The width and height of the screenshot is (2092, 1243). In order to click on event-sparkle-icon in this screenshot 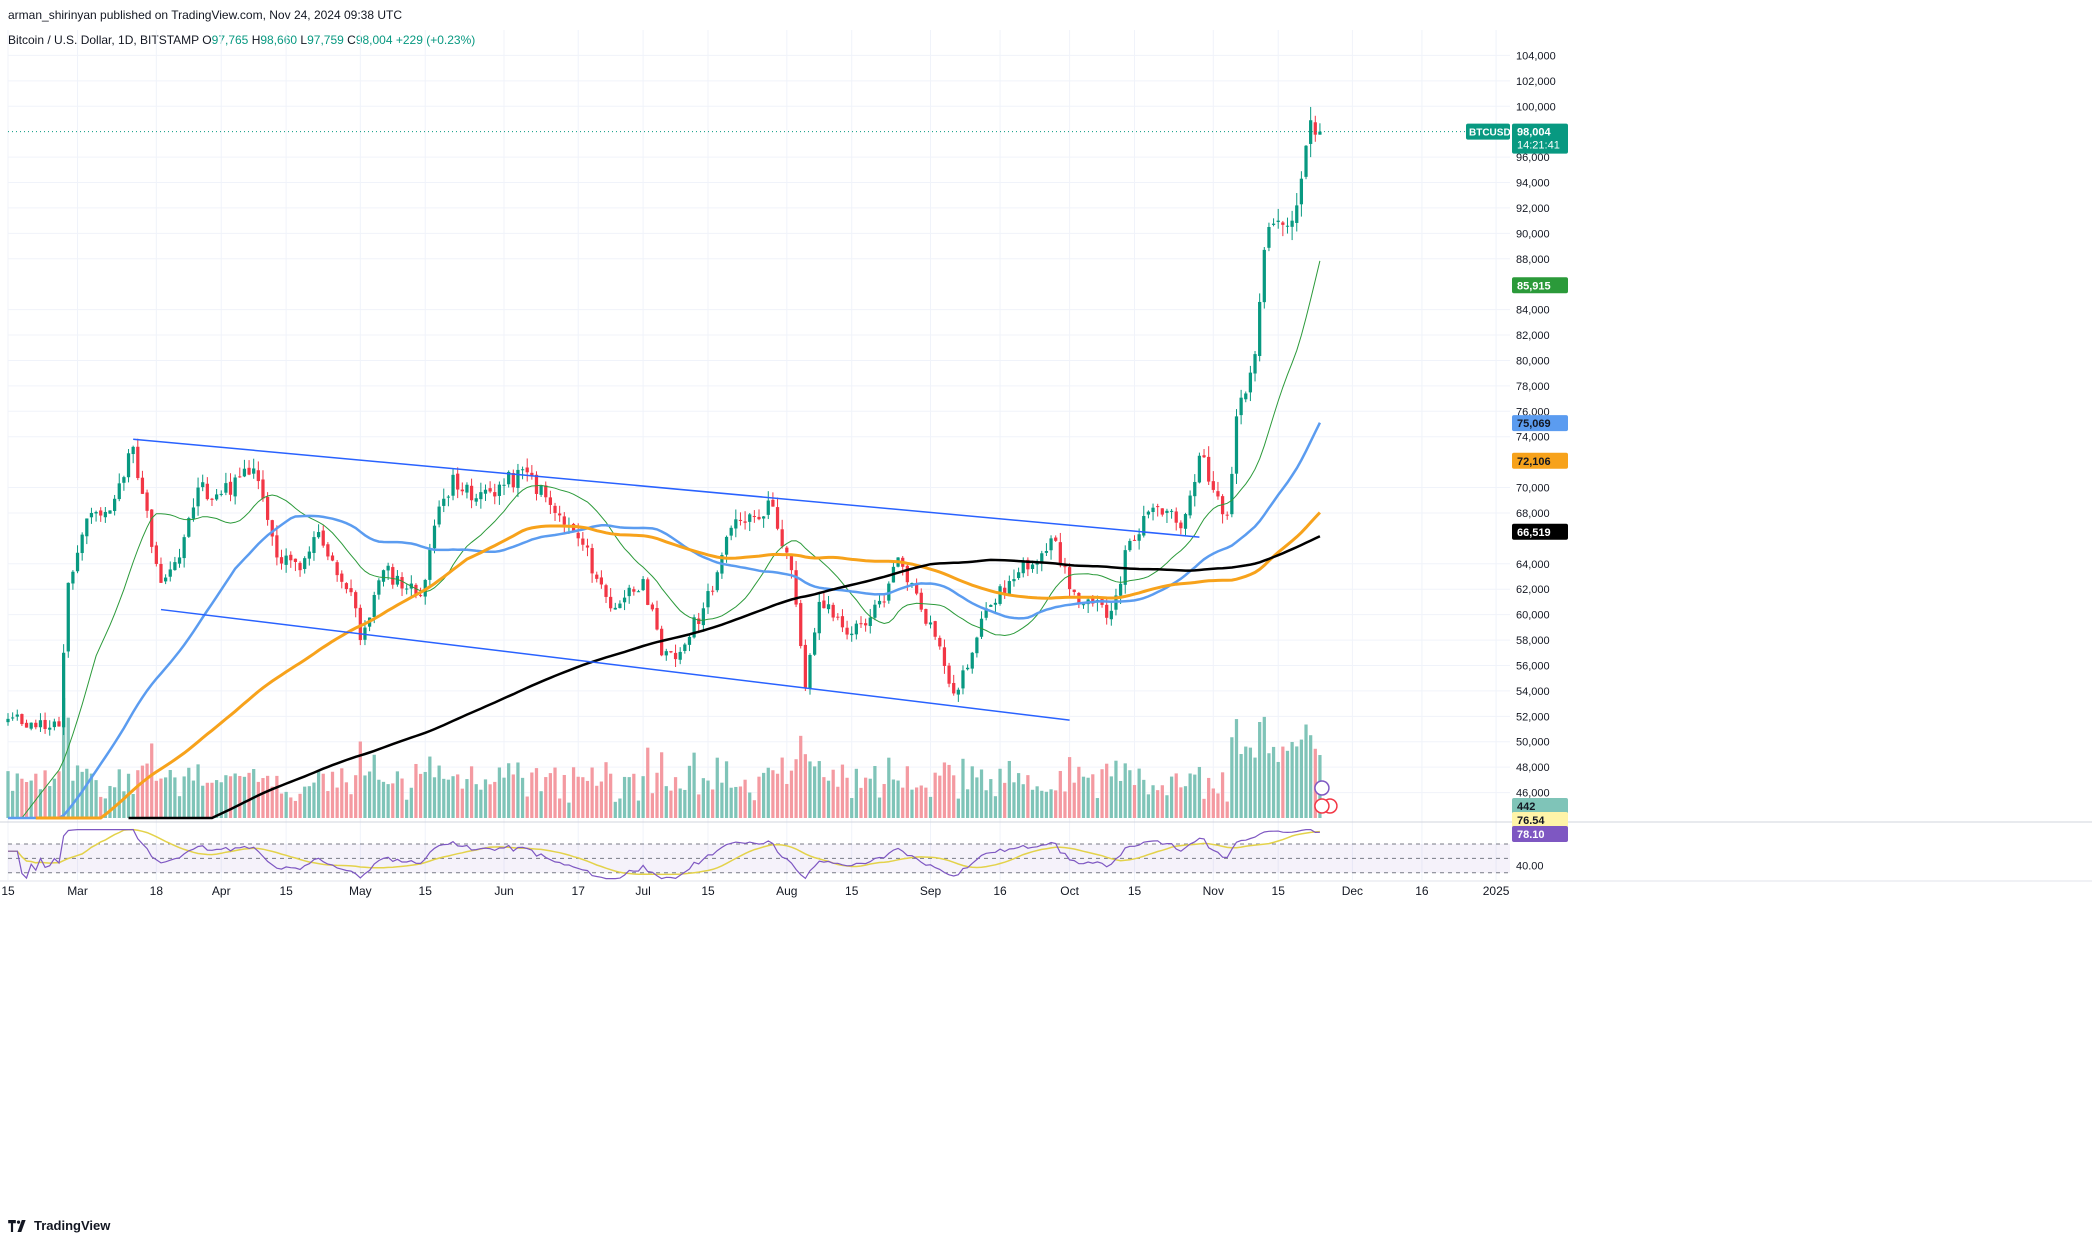, I will do `click(1322, 788)`.